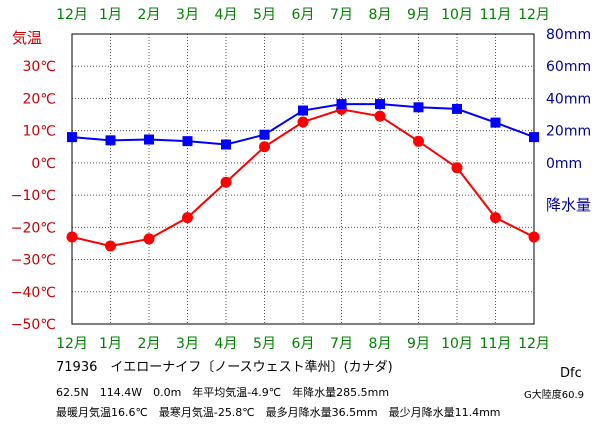 The width and height of the screenshot is (615, 425). I want to click on station-coords: 62.5N 114.4W 0.0m 年平均気温-4.9℃ 年降水量285.5mm, so click(223, 392).